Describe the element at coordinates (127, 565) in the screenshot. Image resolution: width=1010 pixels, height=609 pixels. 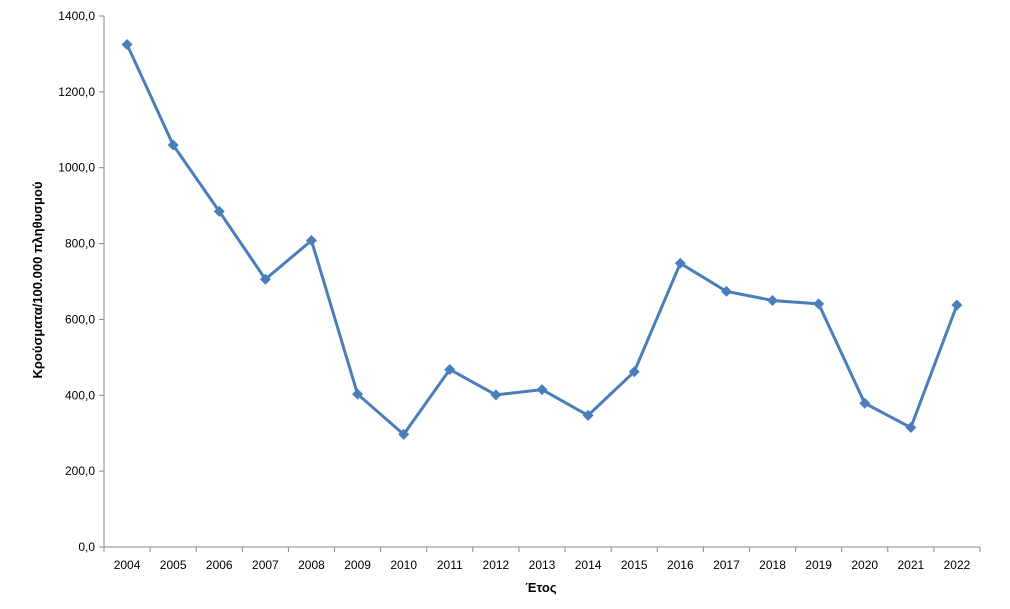
I see `x-tick-label: 2004` at that location.